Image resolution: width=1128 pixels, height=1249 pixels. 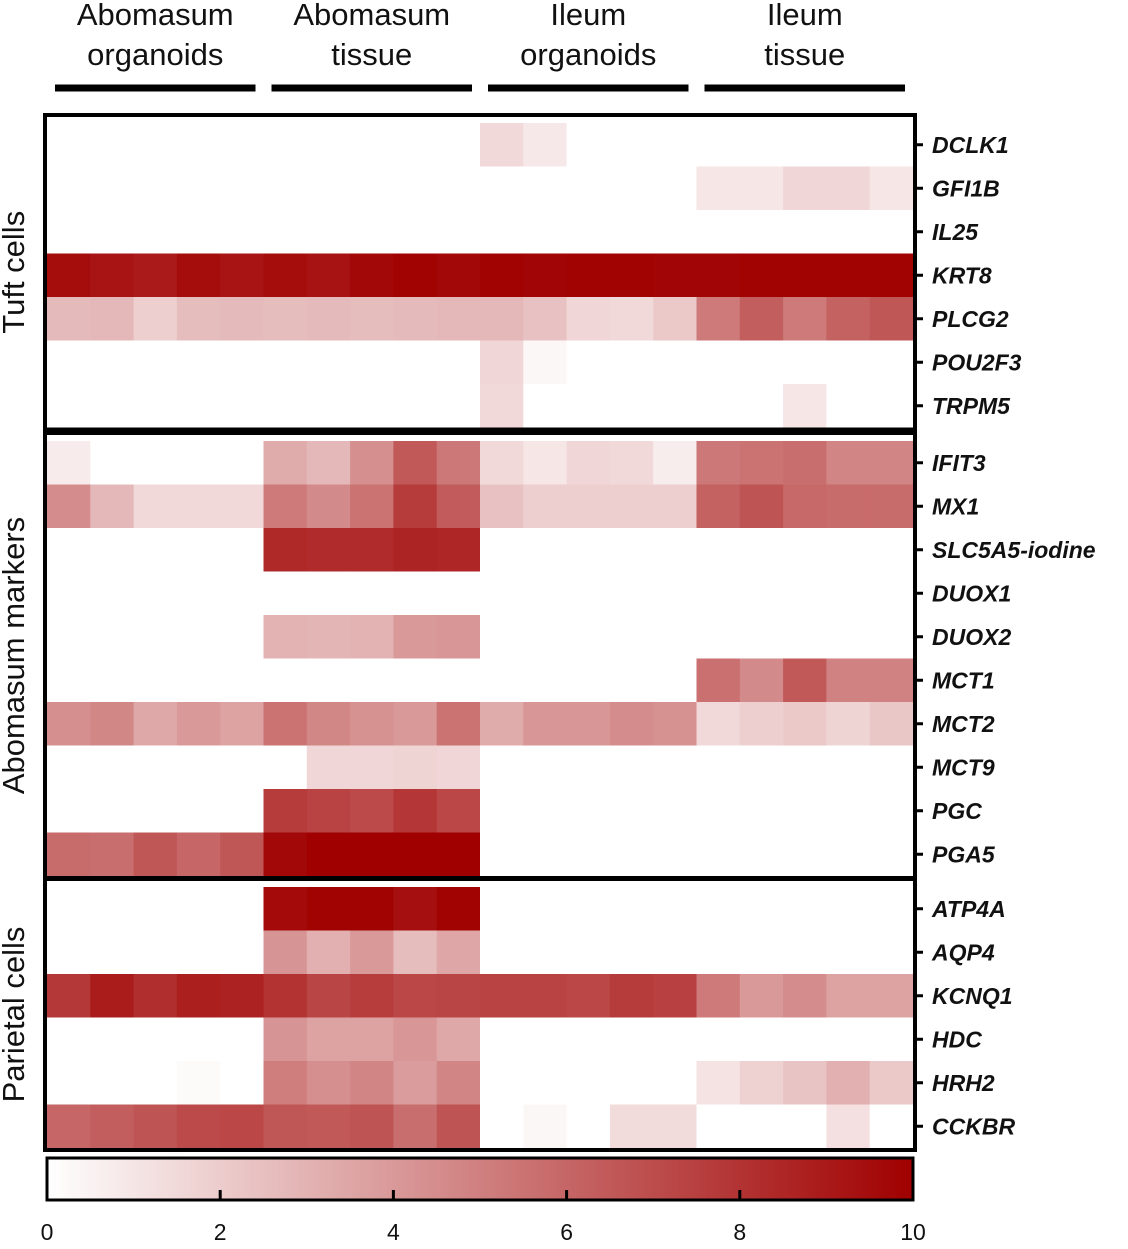 What do you see at coordinates (739, 1232) in the screenshot?
I see `colorbar-tick-label: 8` at bounding box center [739, 1232].